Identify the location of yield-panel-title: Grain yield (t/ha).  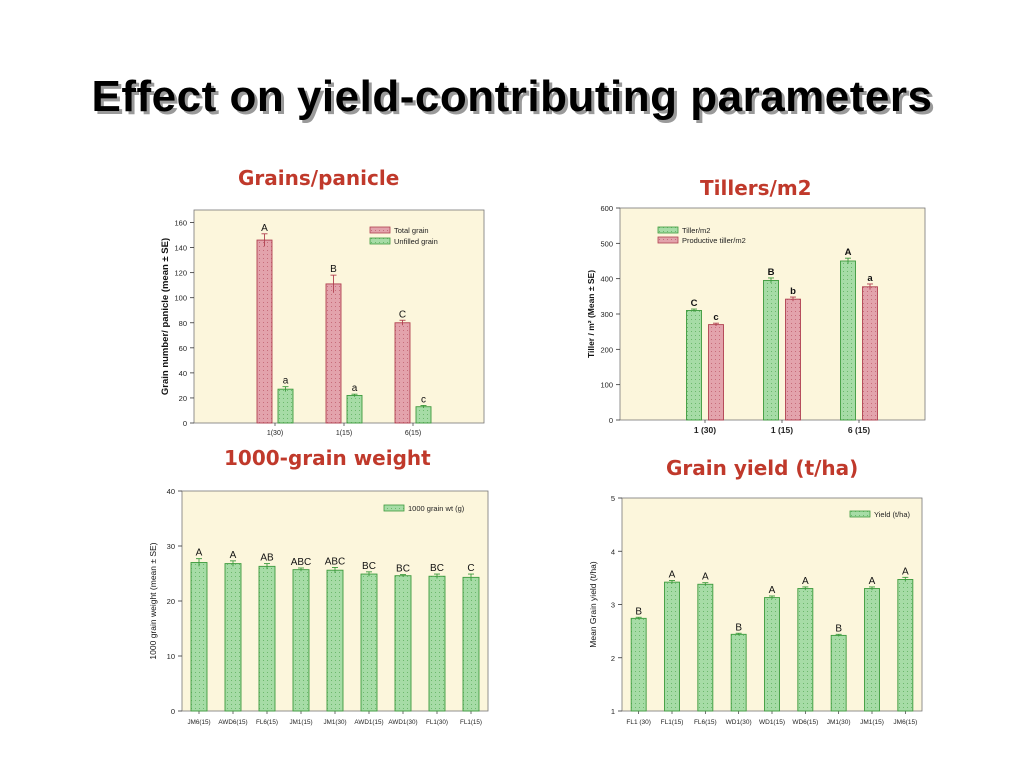
(762, 468).